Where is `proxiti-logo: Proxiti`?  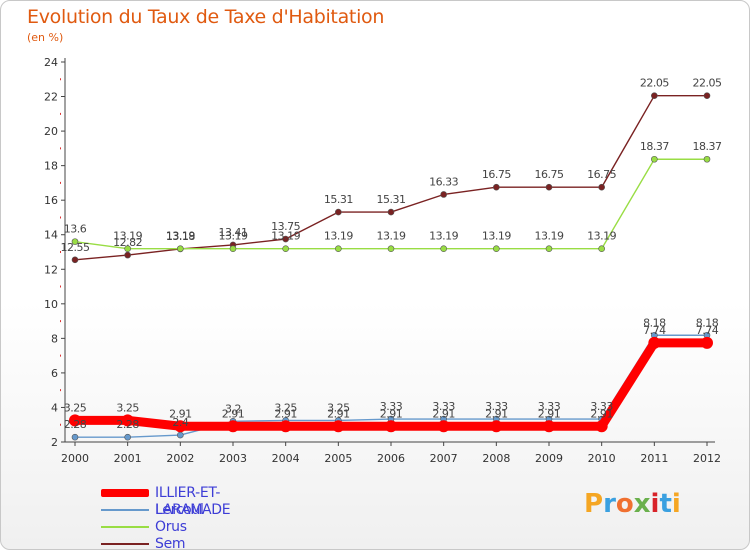 proxiti-logo: Proxiti is located at coordinates (632, 504).